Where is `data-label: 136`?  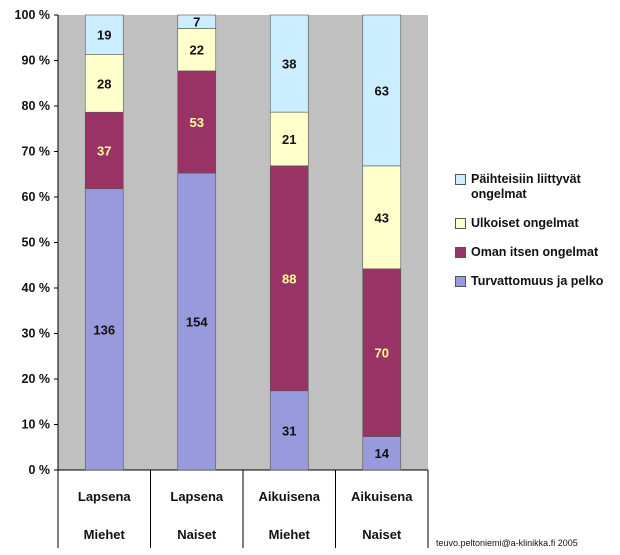 data-label: 136 is located at coordinates (104, 329).